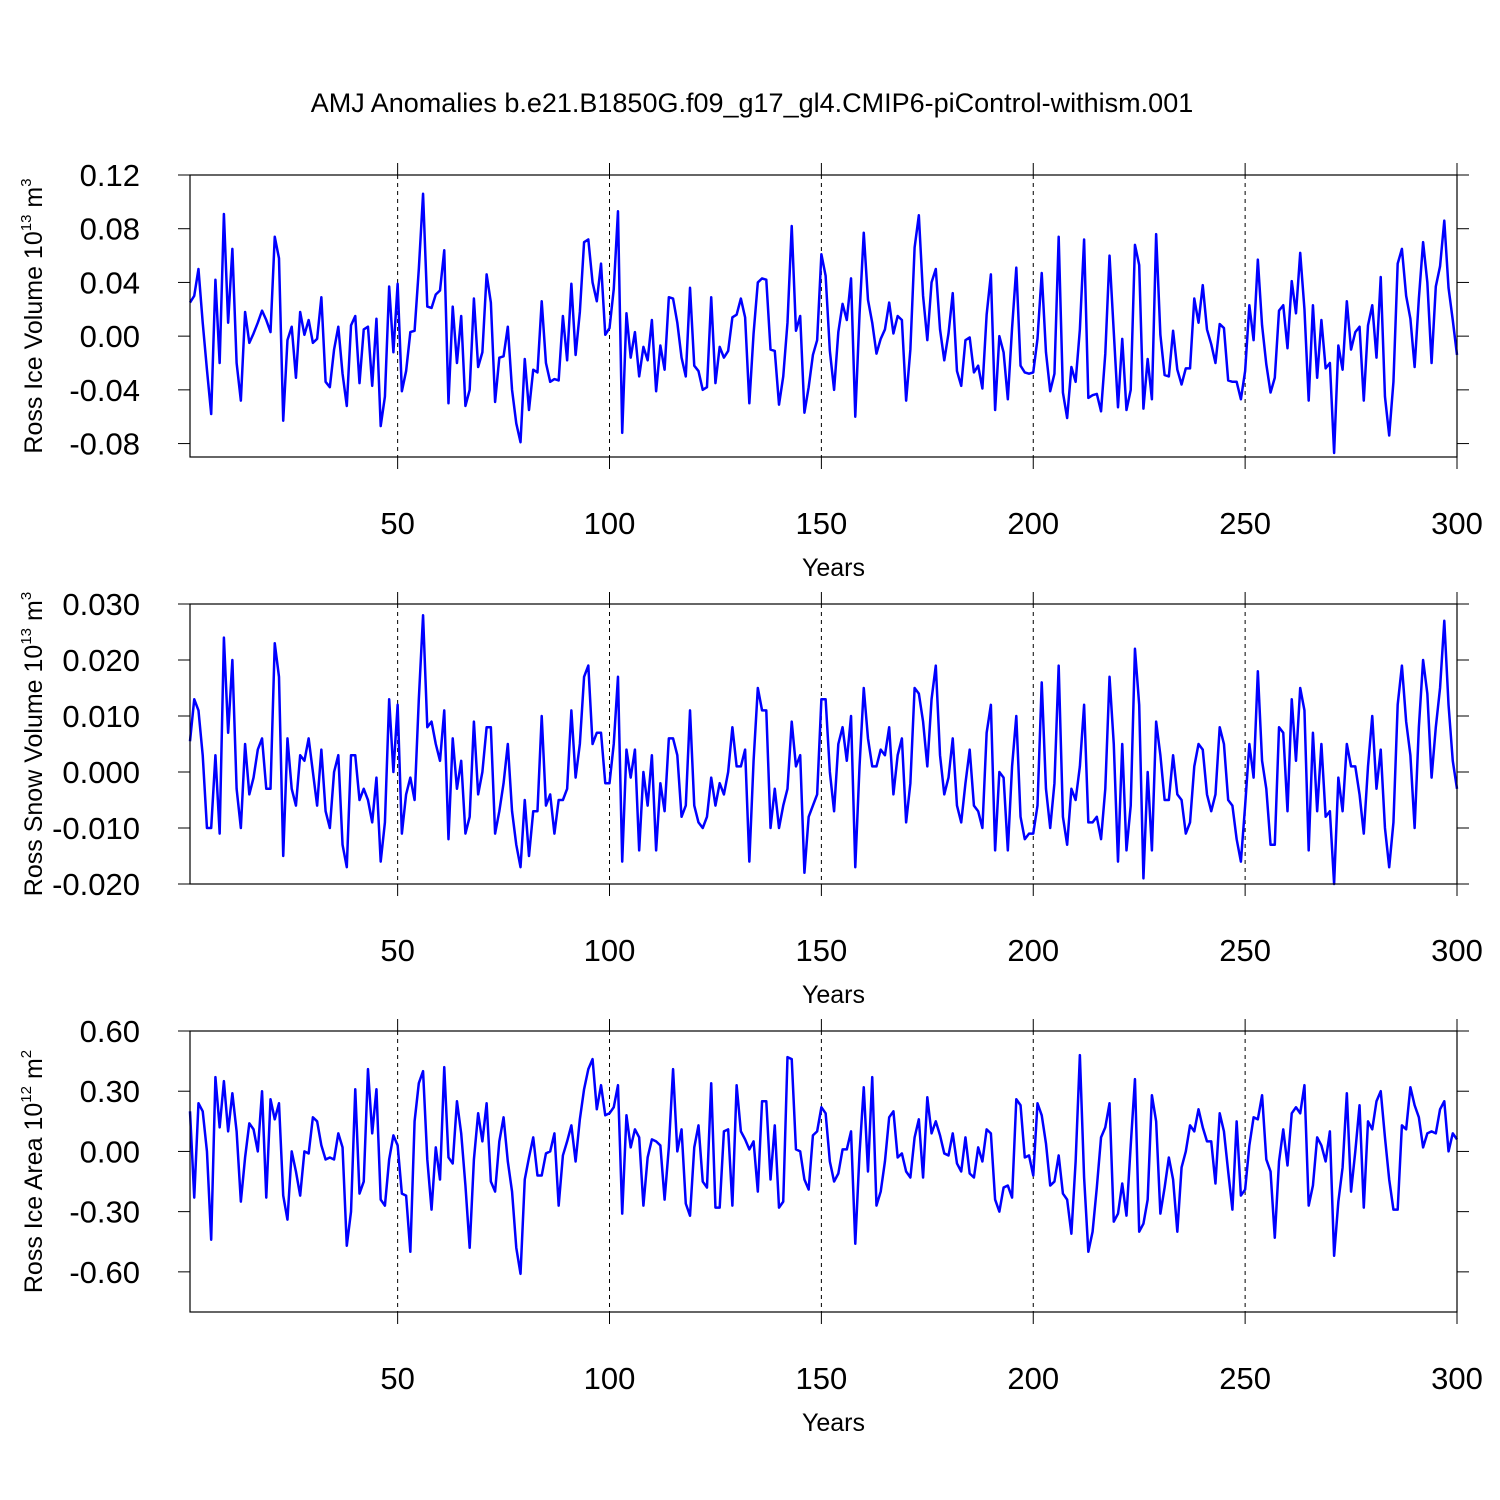 The image size is (1500, 1500). Describe the element at coordinates (110, 282) in the screenshot. I see `y-tick-label: 0.04` at that location.